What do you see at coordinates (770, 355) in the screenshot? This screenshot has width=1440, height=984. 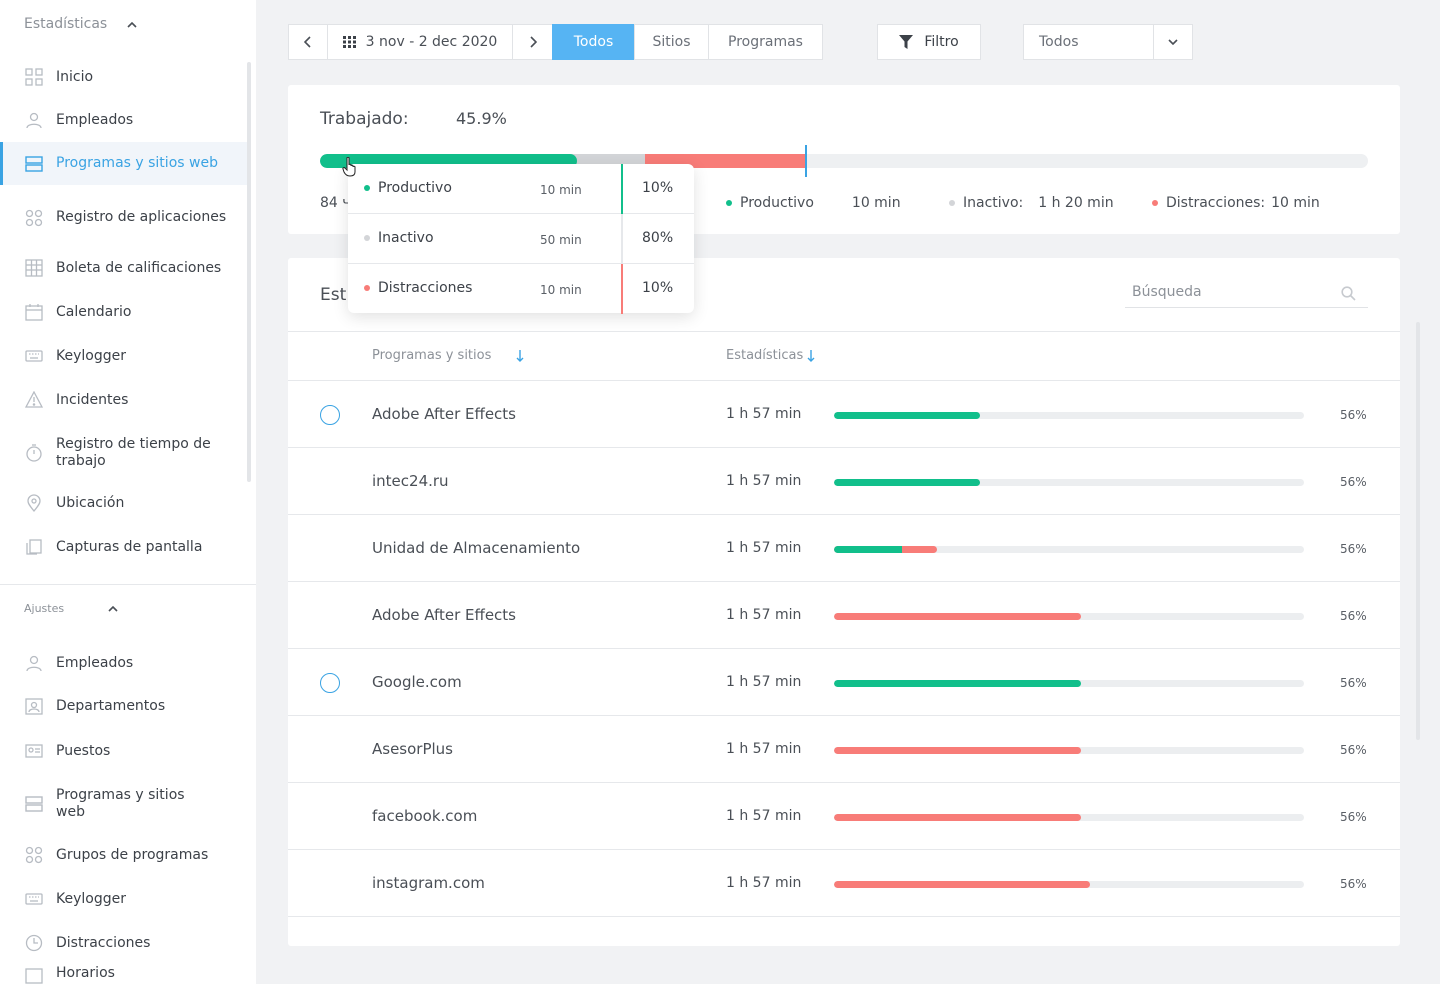 I see `column-header-stats: Estadísticas` at bounding box center [770, 355].